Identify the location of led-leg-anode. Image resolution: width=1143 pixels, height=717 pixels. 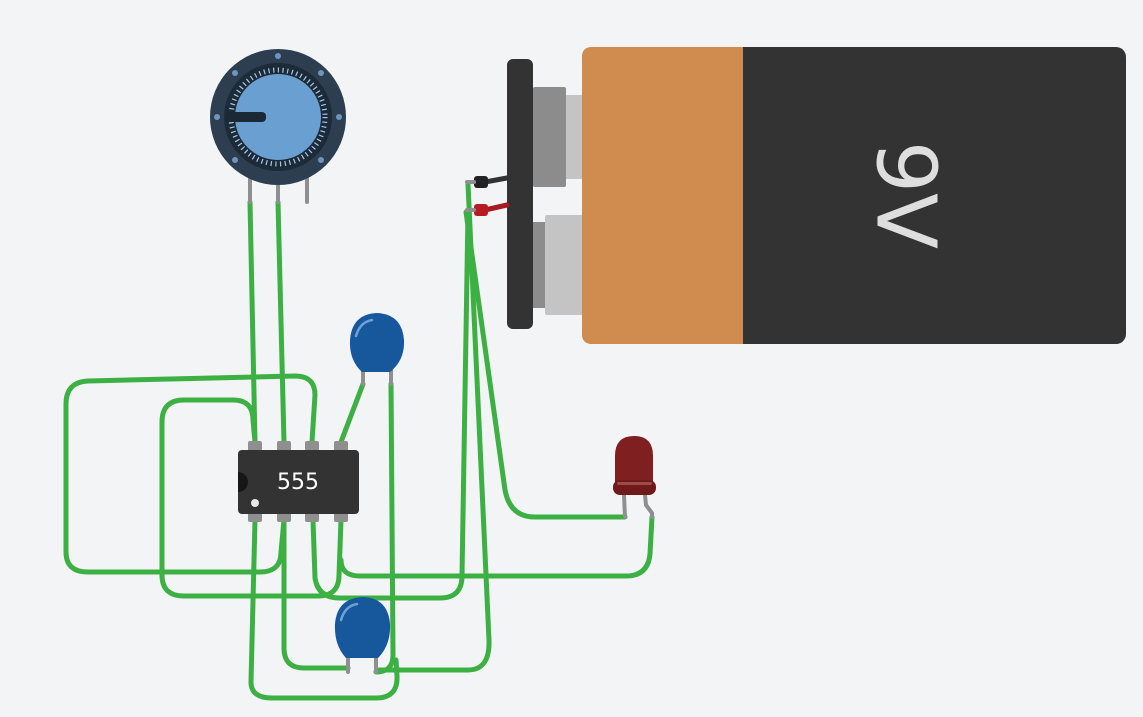
(648, 506).